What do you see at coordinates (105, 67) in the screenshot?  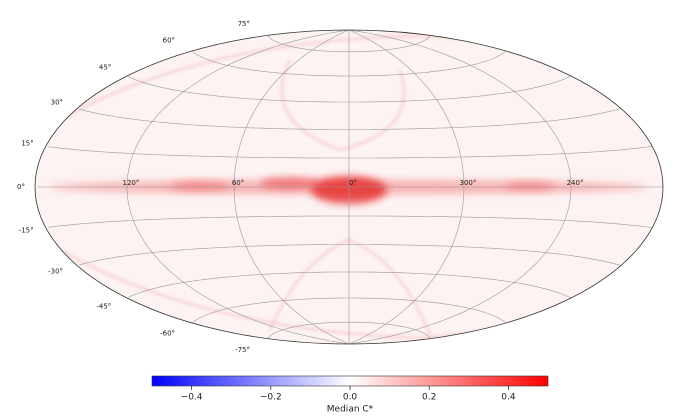 I see `lat-label: 45°` at bounding box center [105, 67].